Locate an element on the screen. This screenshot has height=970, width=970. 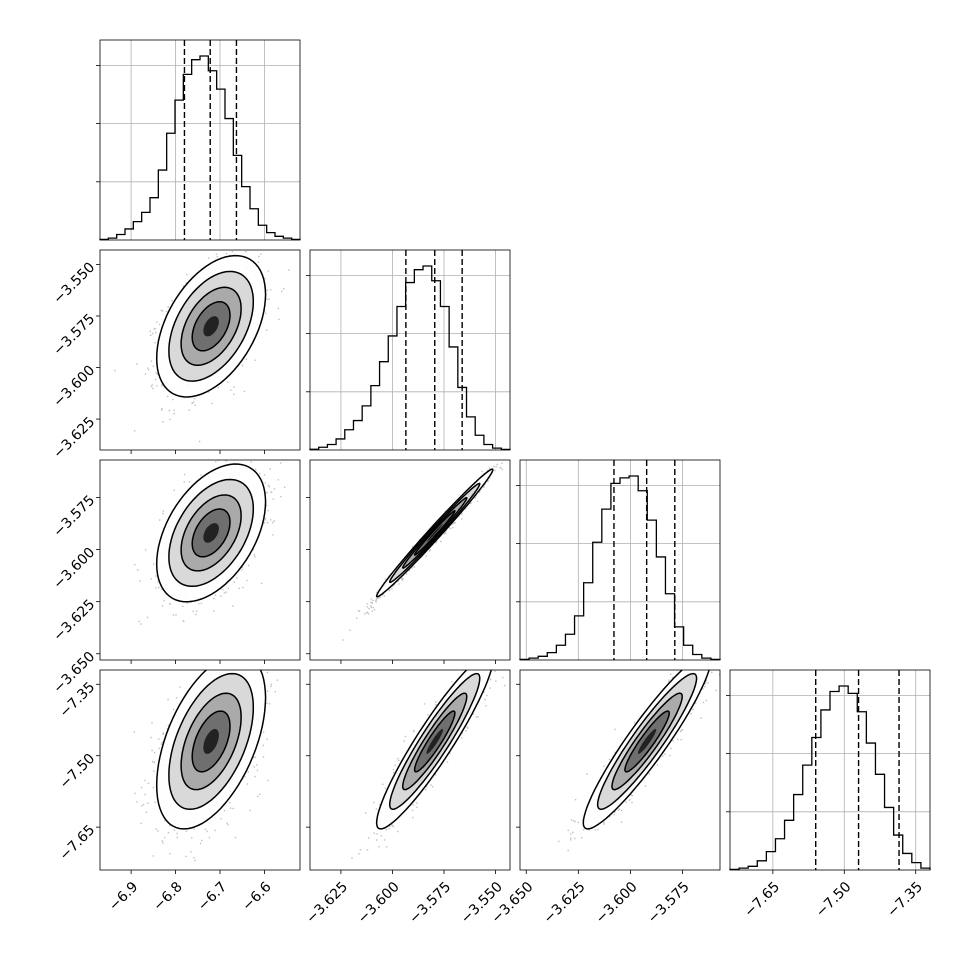
y-tick-label-2-2: −3.600 is located at coordinates (74, 569).